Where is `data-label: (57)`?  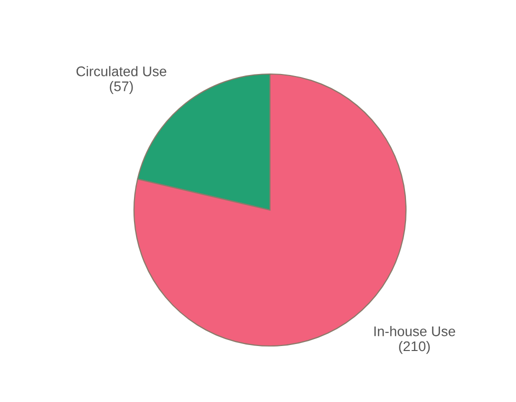
data-label: (57) is located at coordinates (121, 87).